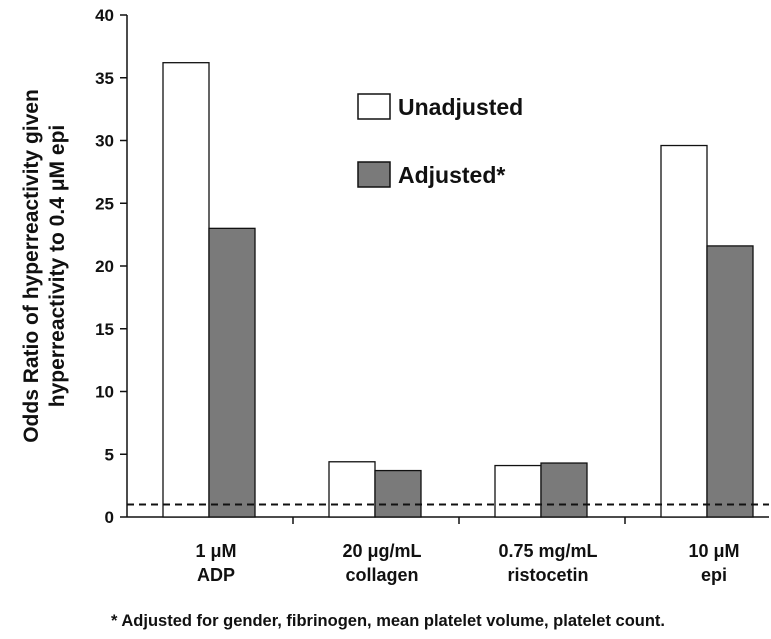 The image size is (771, 639). Describe the element at coordinates (714, 575) in the screenshot. I see `category-label: epi` at that location.